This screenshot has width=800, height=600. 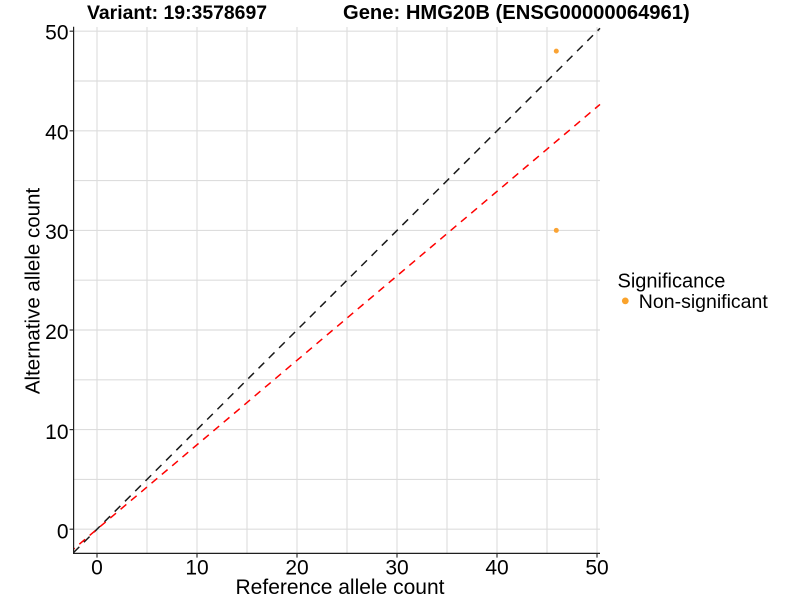 What do you see at coordinates (340, 587) in the screenshot?
I see `svg-text: Reference allele count` at bounding box center [340, 587].